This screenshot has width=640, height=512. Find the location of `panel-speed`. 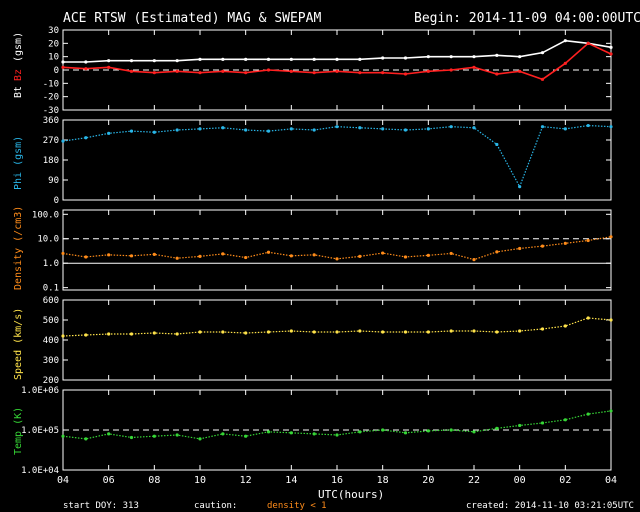

panel-speed is located at coordinates (337, 340).